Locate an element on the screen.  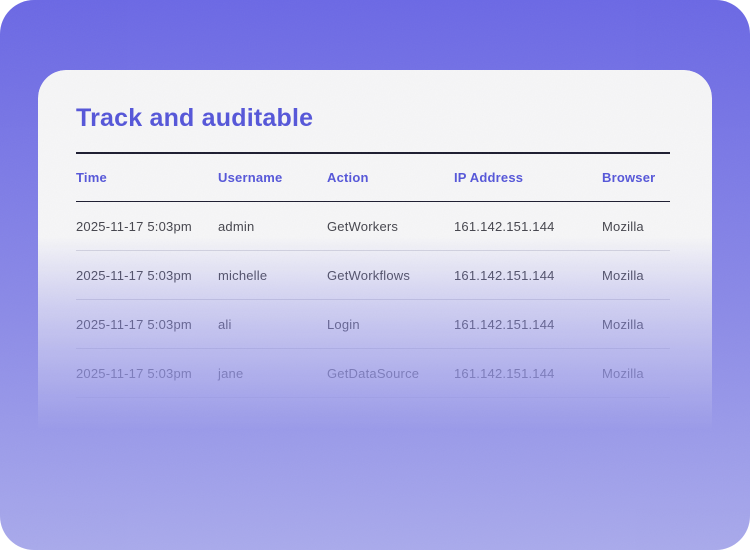
cell-username: michelle is located at coordinates (243, 275).